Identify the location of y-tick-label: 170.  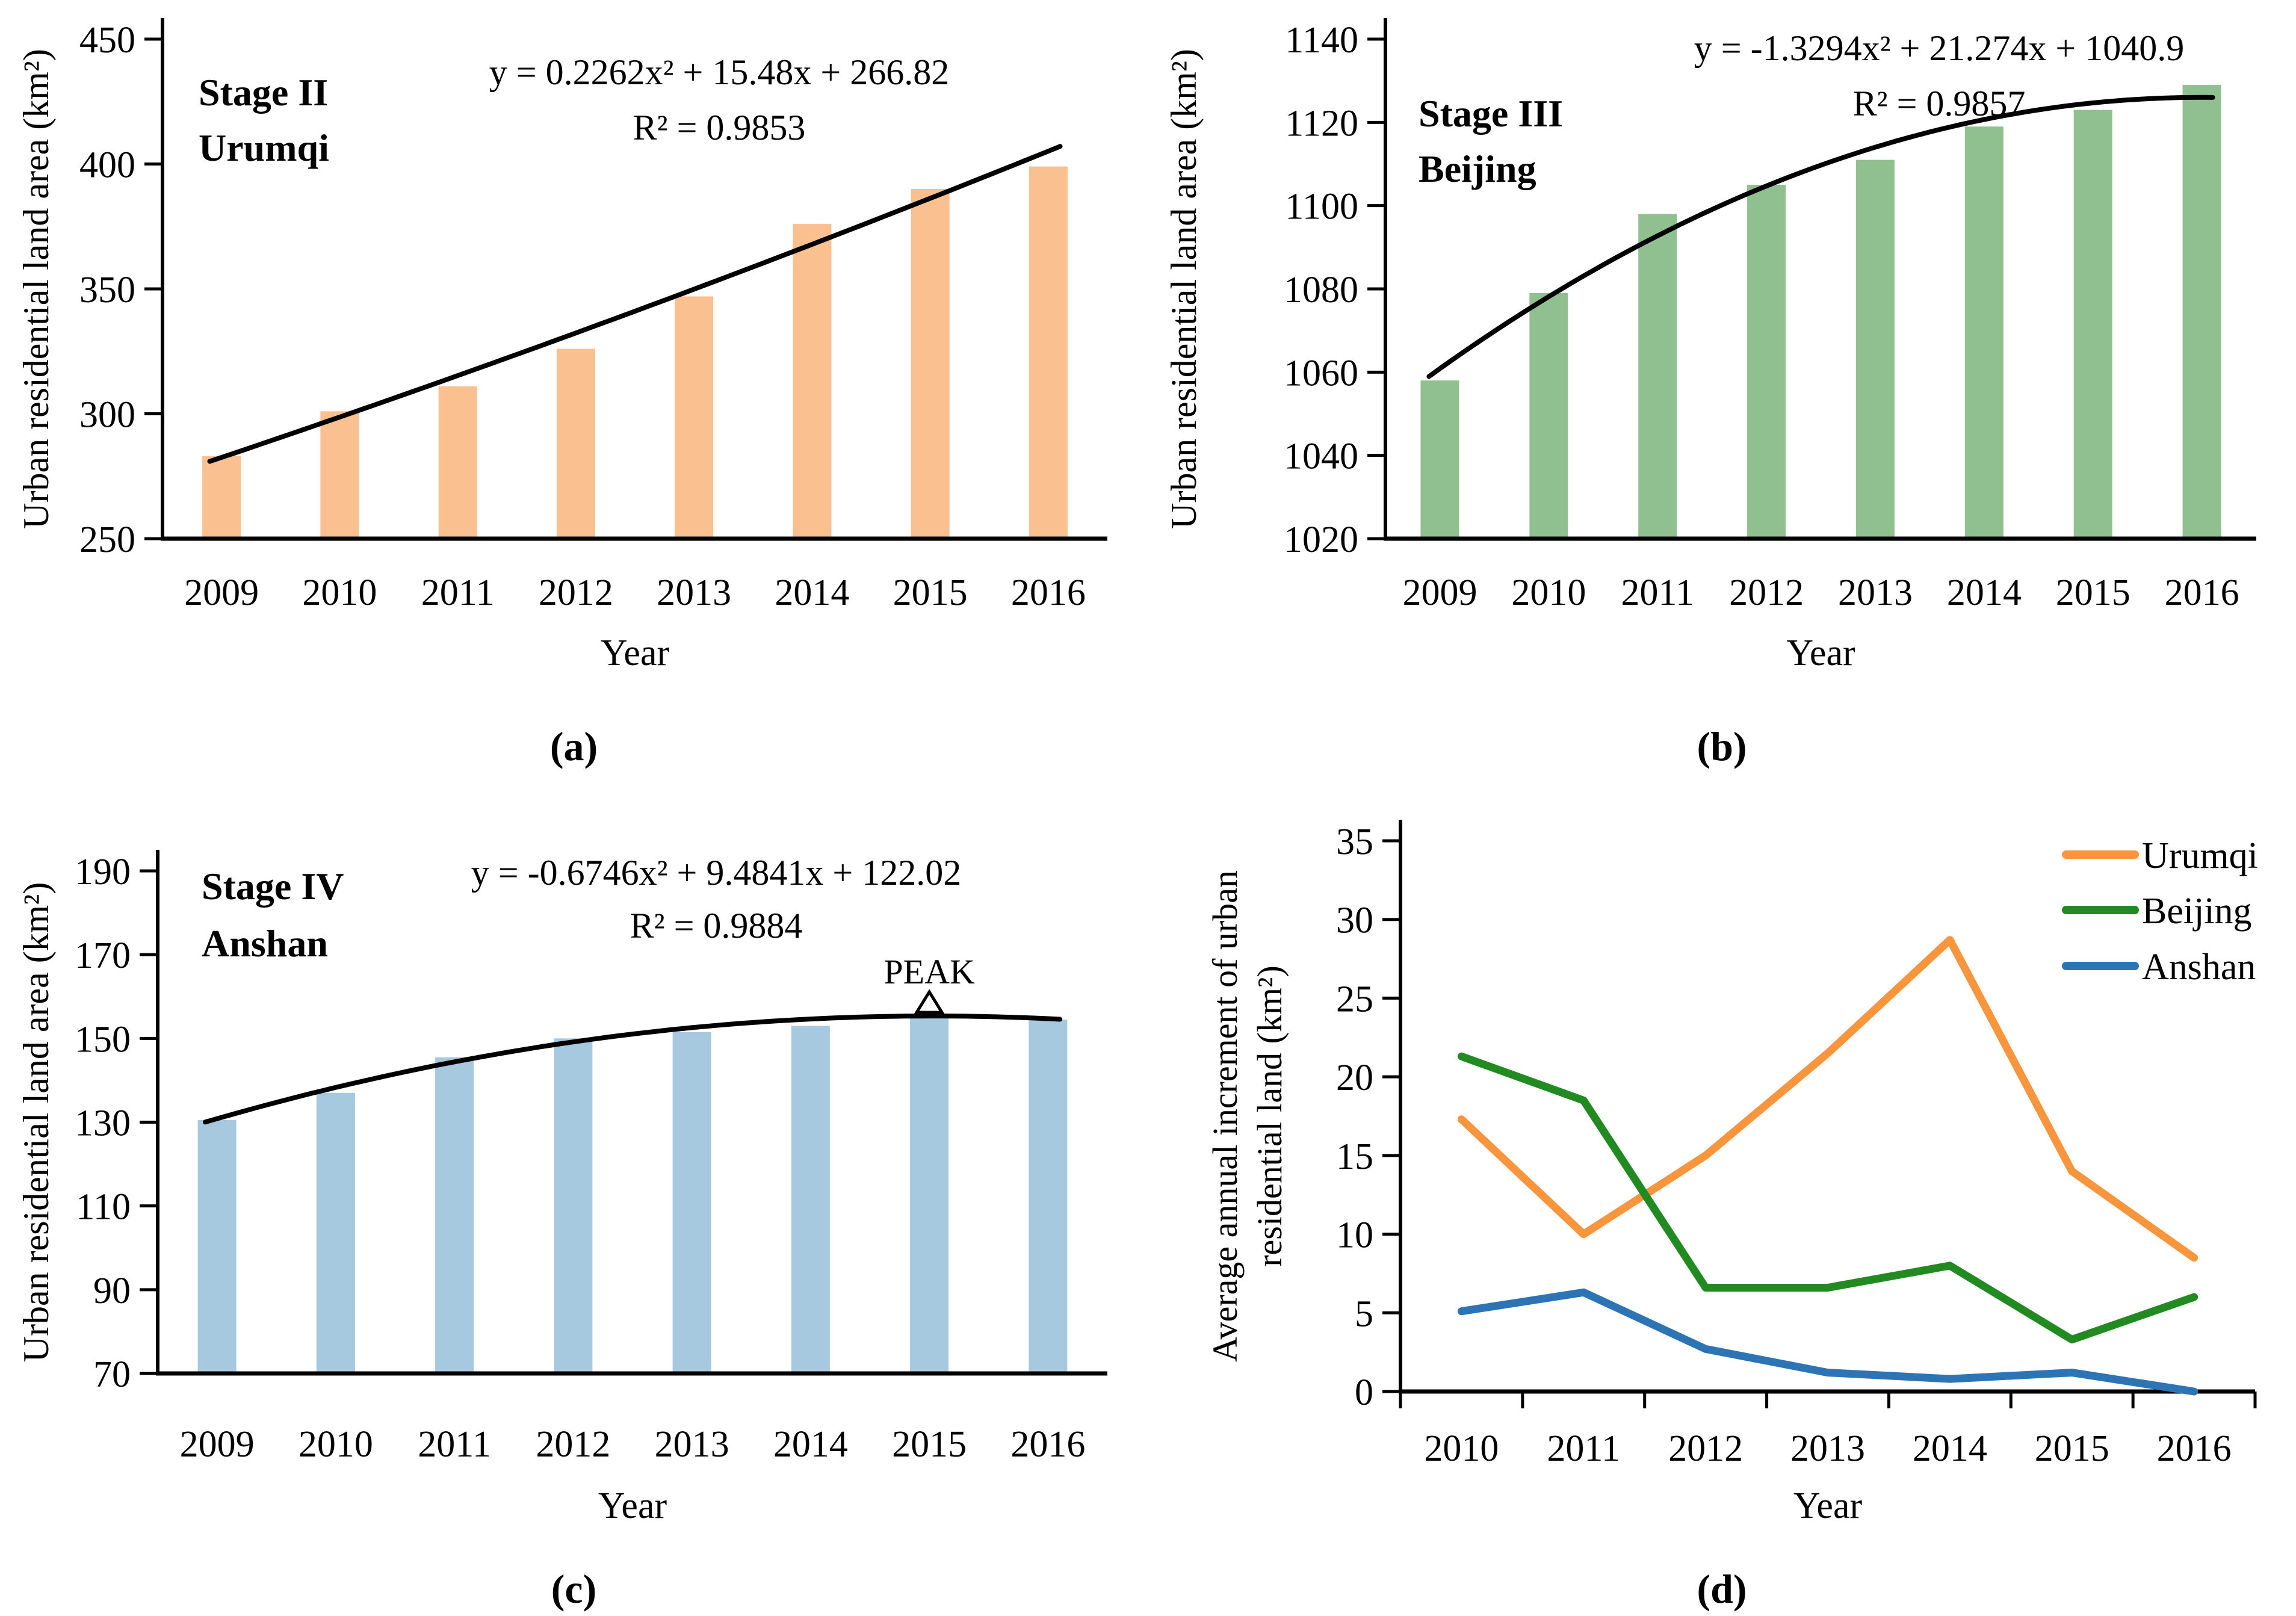
(103, 955).